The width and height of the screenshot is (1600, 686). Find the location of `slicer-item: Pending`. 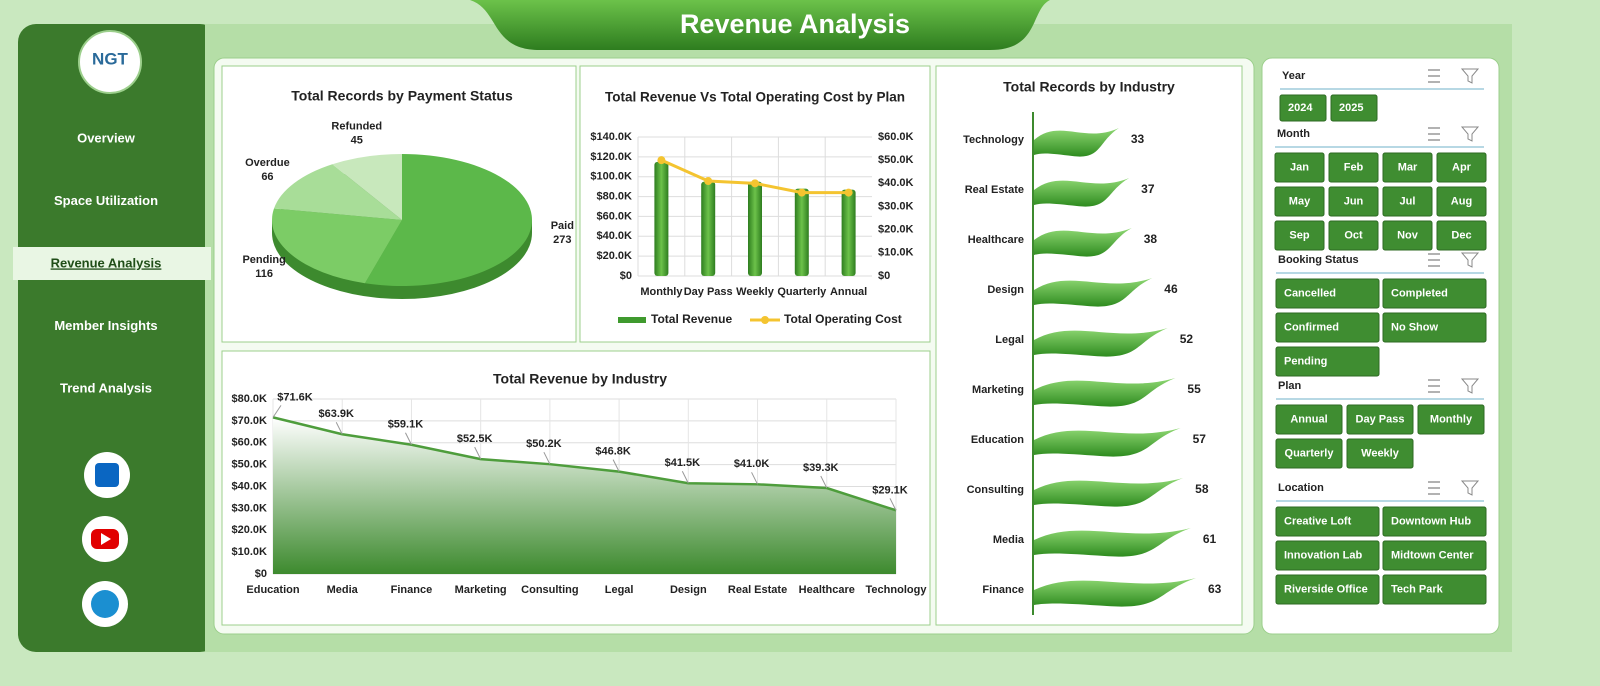

slicer-item: Pending is located at coordinates (1305, 361).